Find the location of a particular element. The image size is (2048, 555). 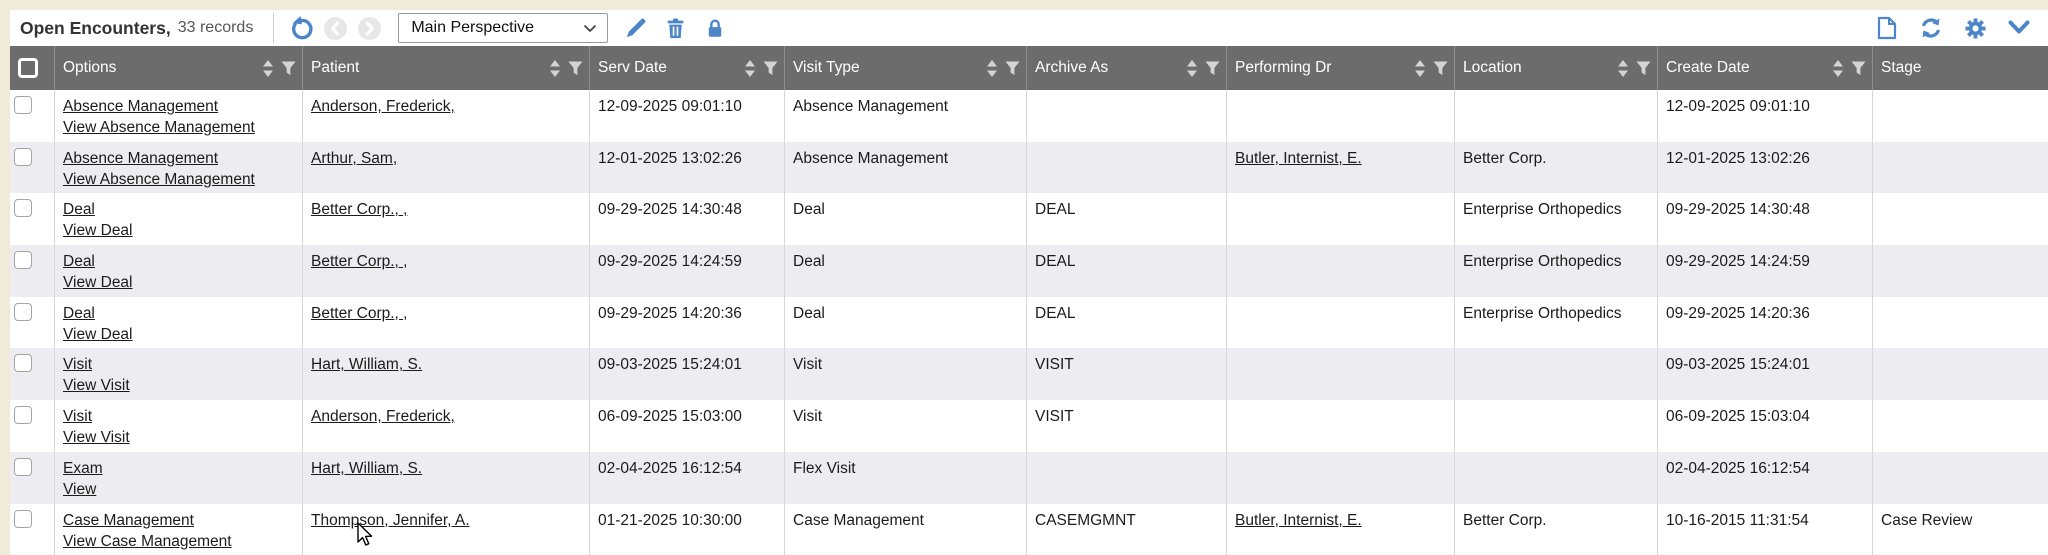

trash-icon is located at coordinates (675, 28).